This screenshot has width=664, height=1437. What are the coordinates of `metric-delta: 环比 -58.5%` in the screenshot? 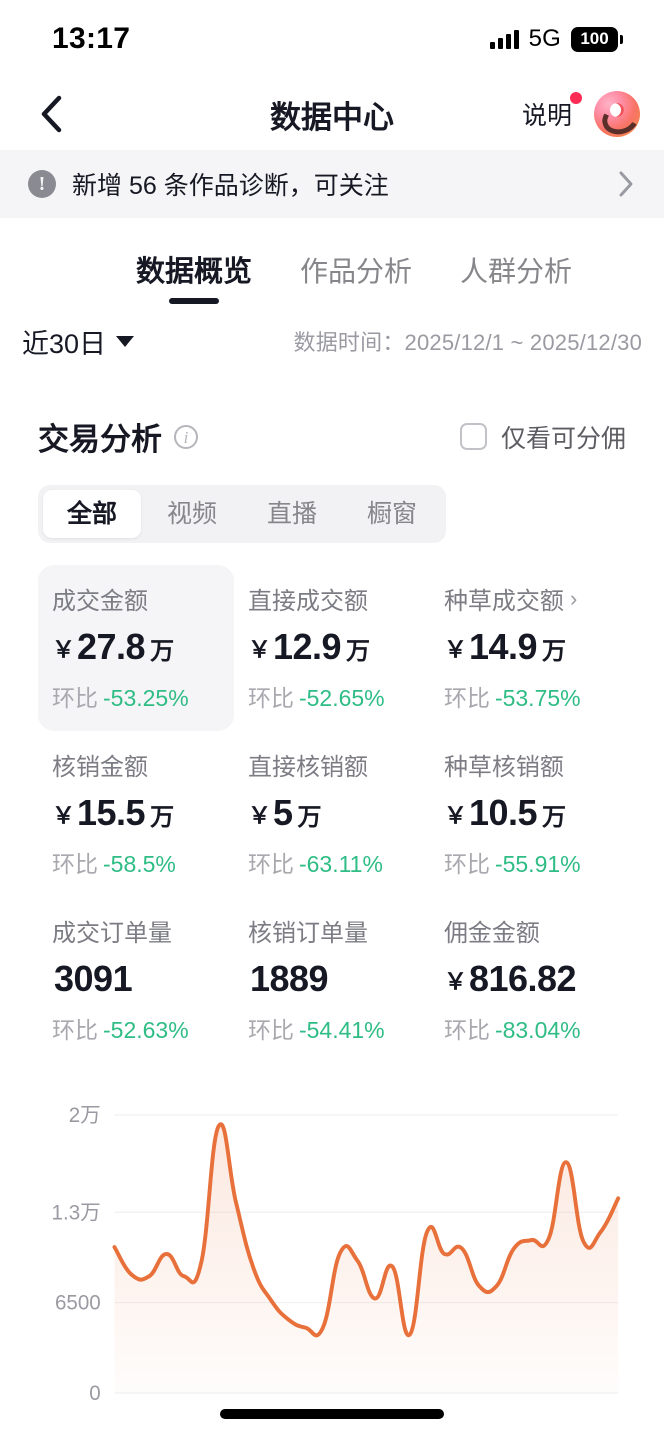 It's located at (143, 862).